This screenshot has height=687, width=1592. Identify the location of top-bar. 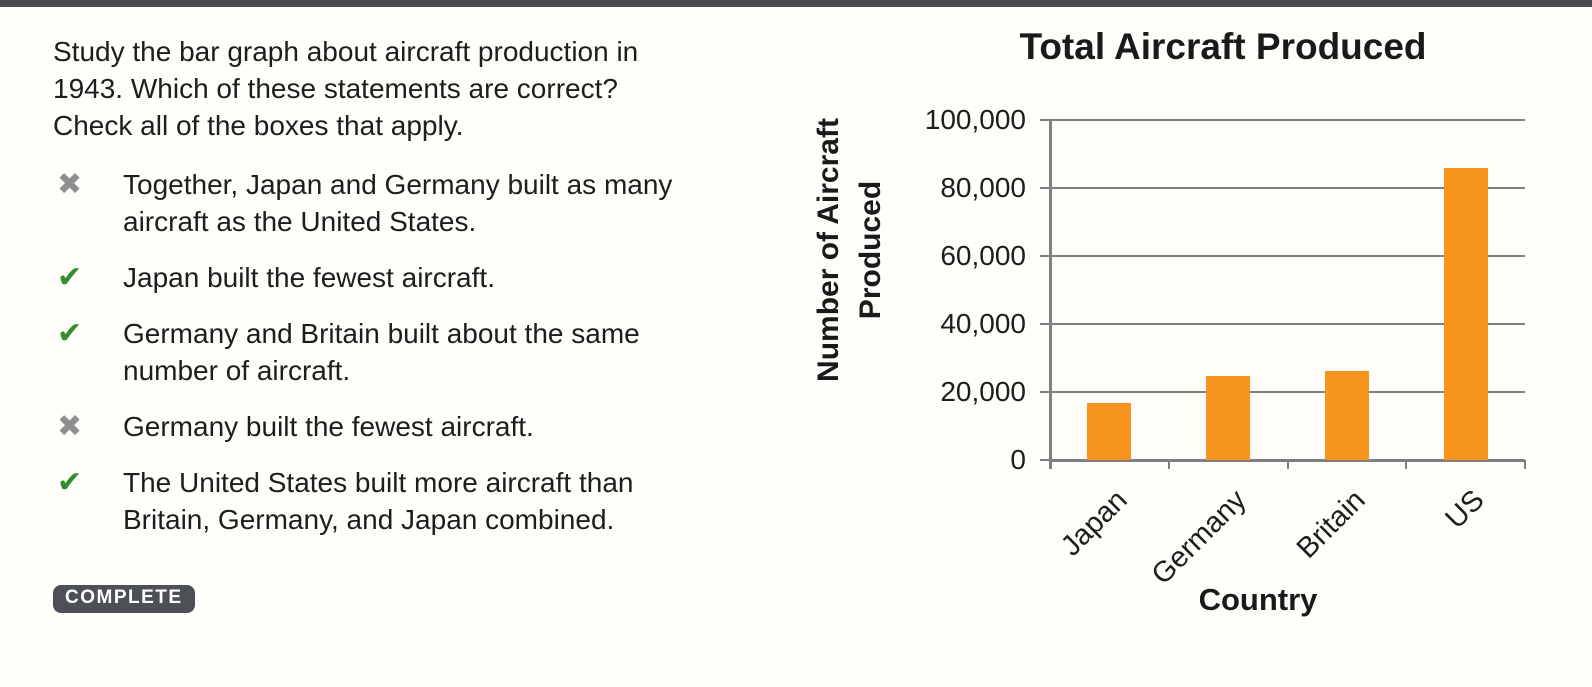
(796, 3).